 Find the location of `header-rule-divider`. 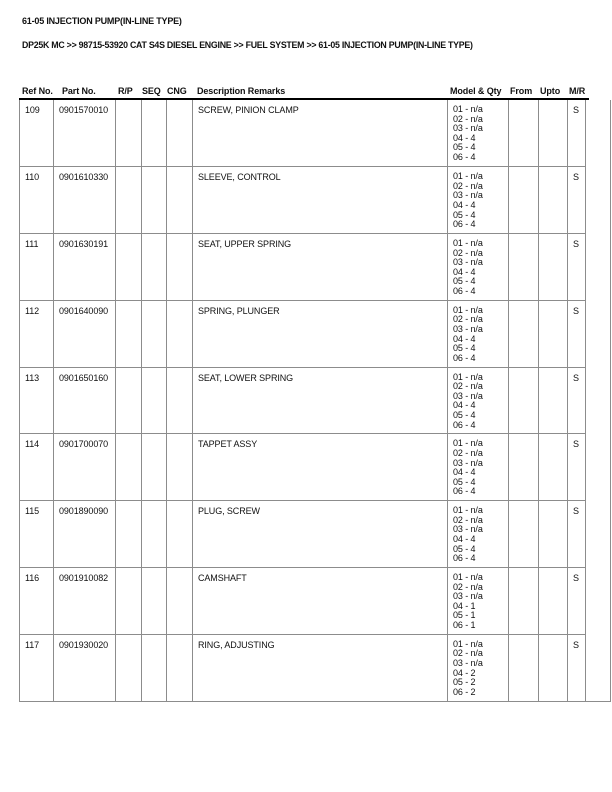

header-rule-divider is located at coordinates (304, 98).